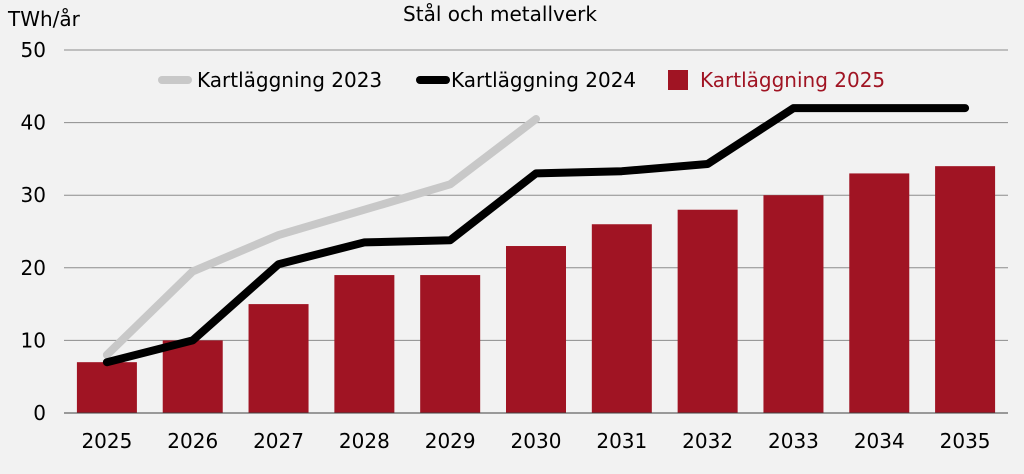 The image size is (1024, 474). Describe the element at coordinates (289, 80) in the screenshot. I see `legend-label: Kartläggning 2023` at that location.